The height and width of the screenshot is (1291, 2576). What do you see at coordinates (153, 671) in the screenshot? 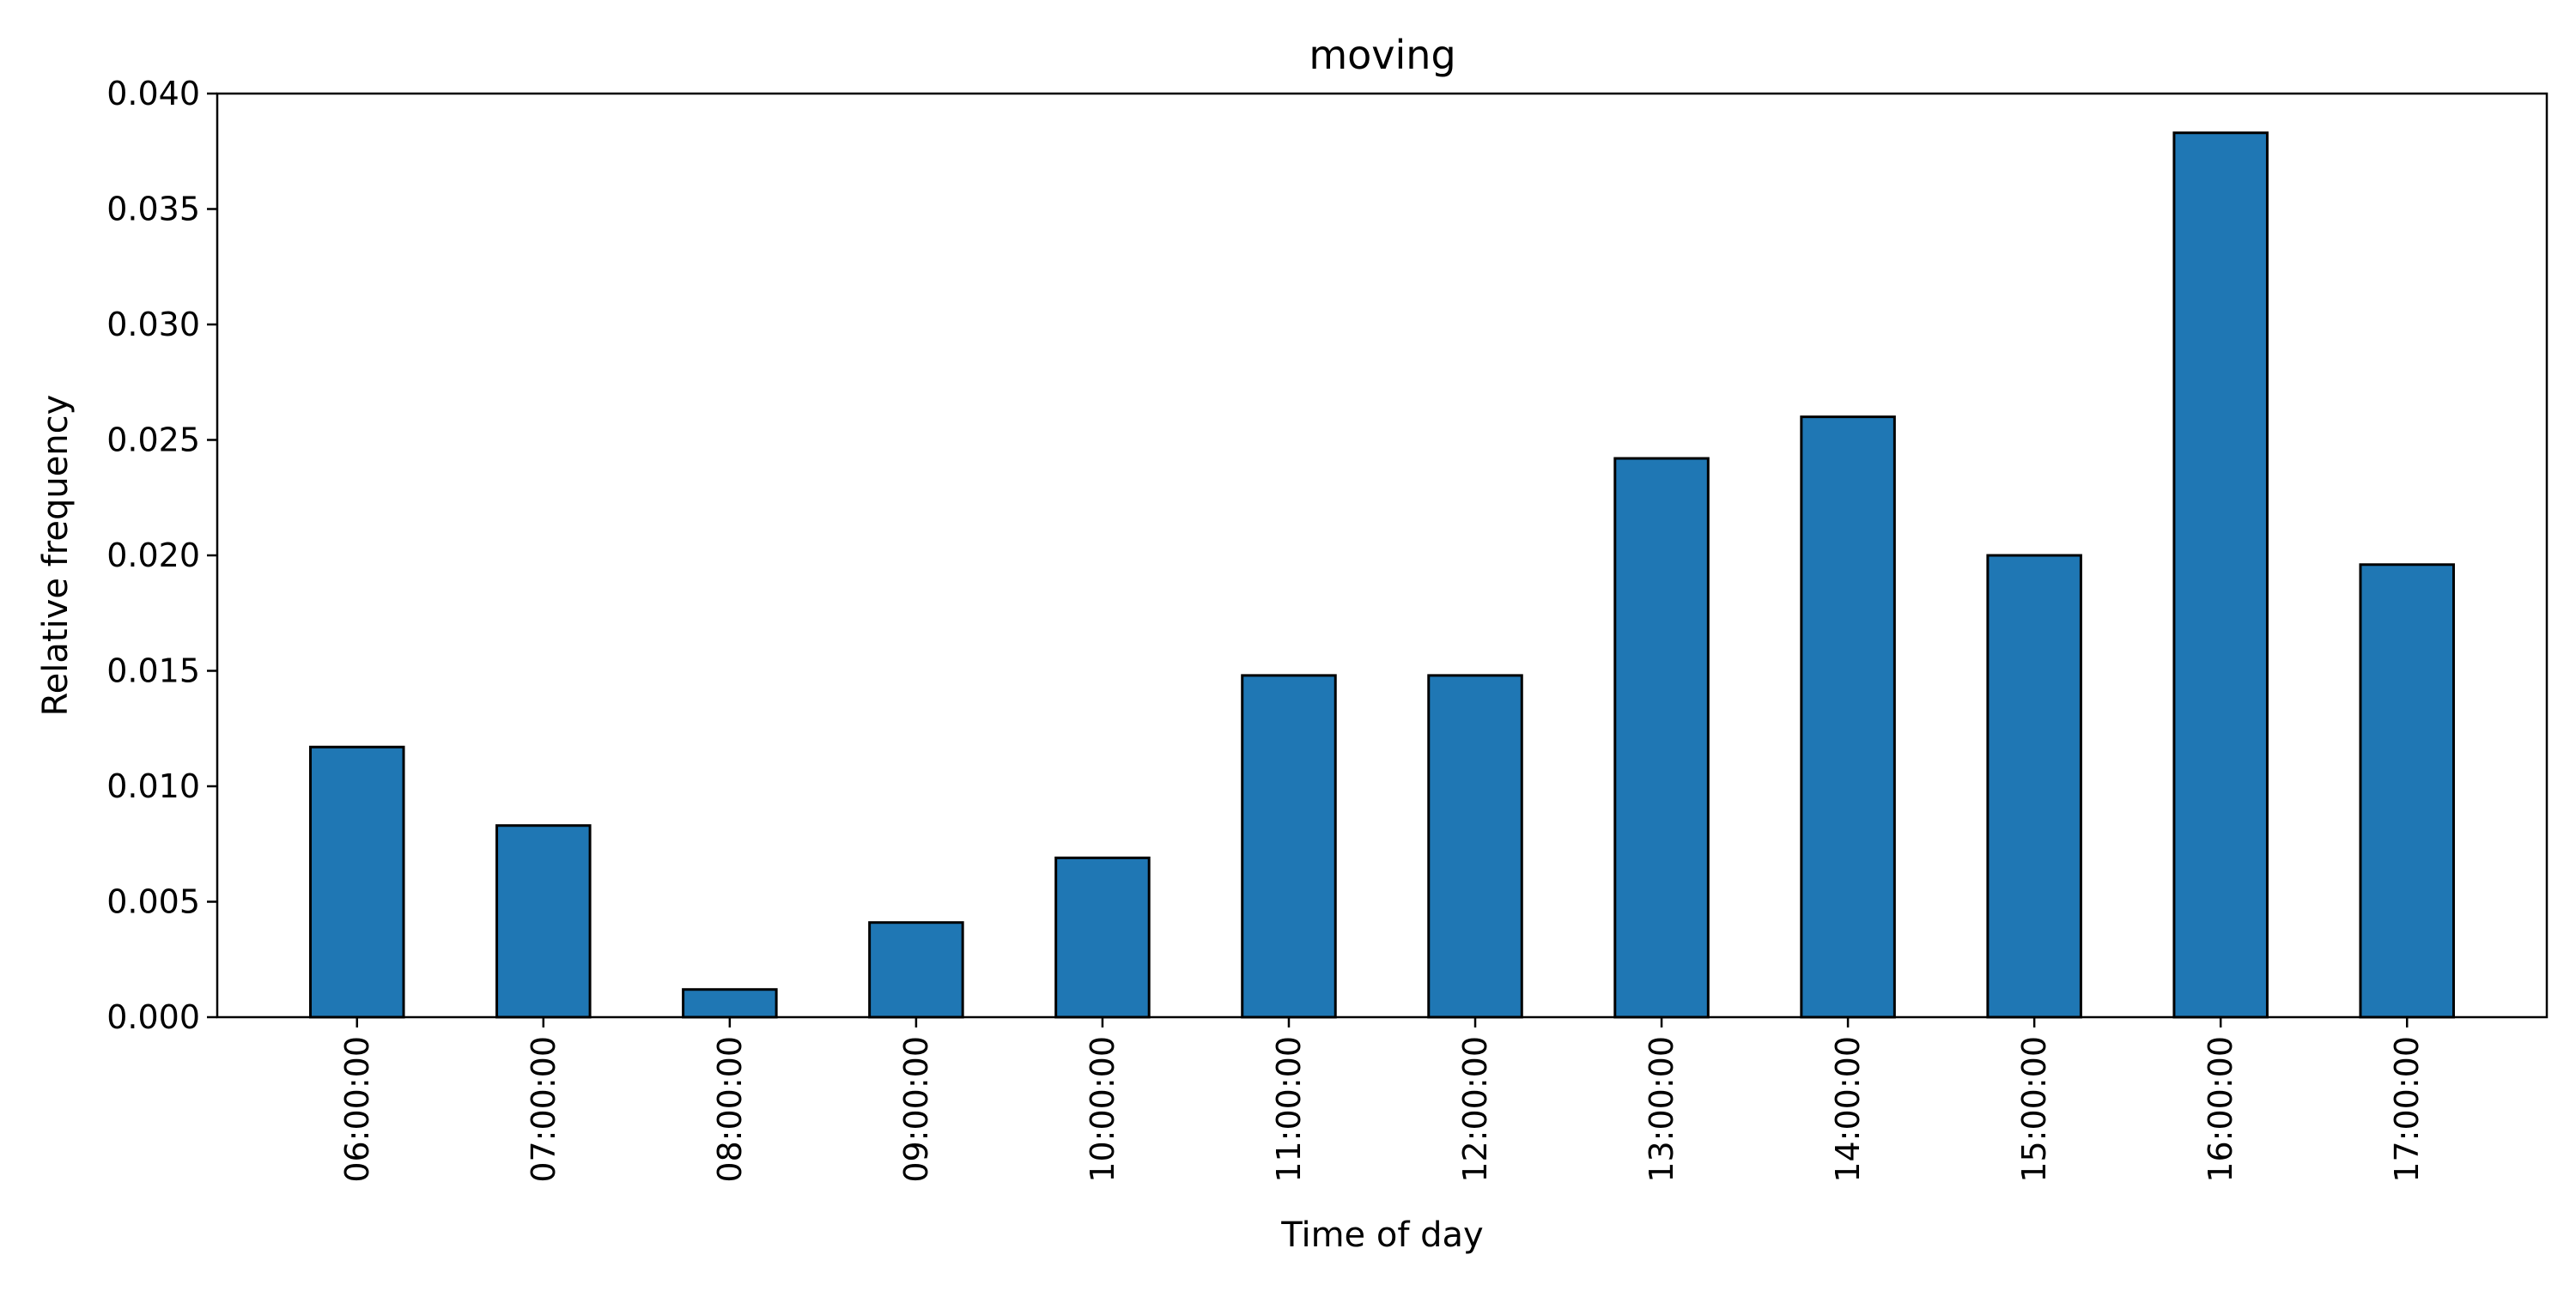
I see `y-tick-label: 0.015` at bounding box center [153, 671].